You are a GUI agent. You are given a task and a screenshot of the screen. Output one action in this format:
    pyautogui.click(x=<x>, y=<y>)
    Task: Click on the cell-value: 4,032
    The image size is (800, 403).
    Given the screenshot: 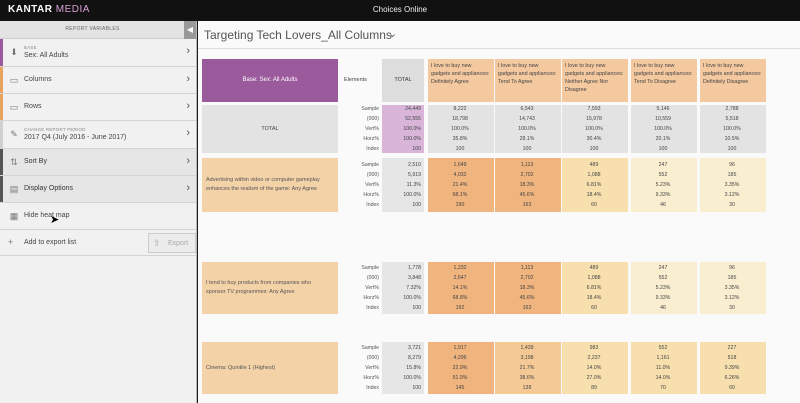 What is the action you would take?
    pyautogui.click(x=460, y=175)
    